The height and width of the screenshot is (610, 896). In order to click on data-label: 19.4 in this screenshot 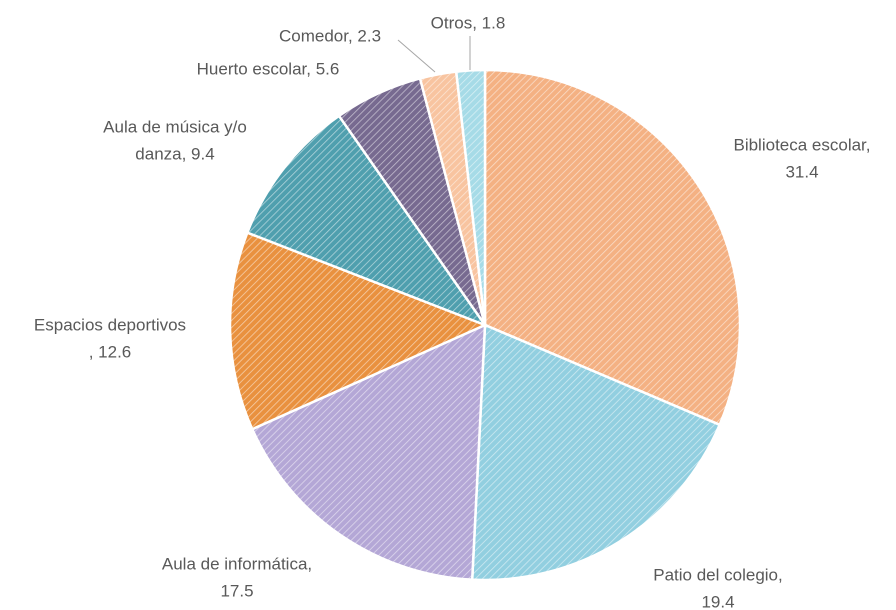, I will do `click(717, 601)`.